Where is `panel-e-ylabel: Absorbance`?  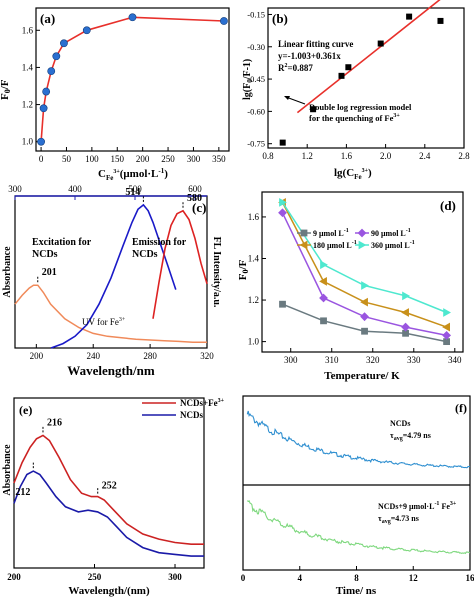
panel-e-ylabel: Absorbance is located at coordinates (7, 470).